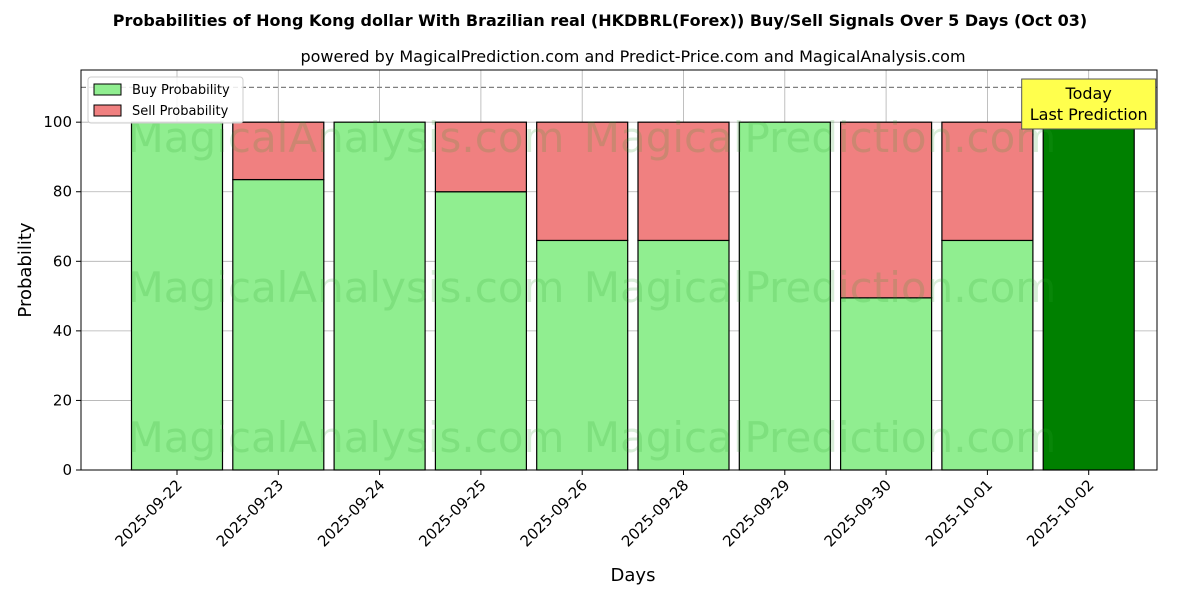 This screenshot has height=600, width=1200. Describe the element at coordinates (25, 269) in the screenshot. I see `y-axis-label: Probability` at that location.